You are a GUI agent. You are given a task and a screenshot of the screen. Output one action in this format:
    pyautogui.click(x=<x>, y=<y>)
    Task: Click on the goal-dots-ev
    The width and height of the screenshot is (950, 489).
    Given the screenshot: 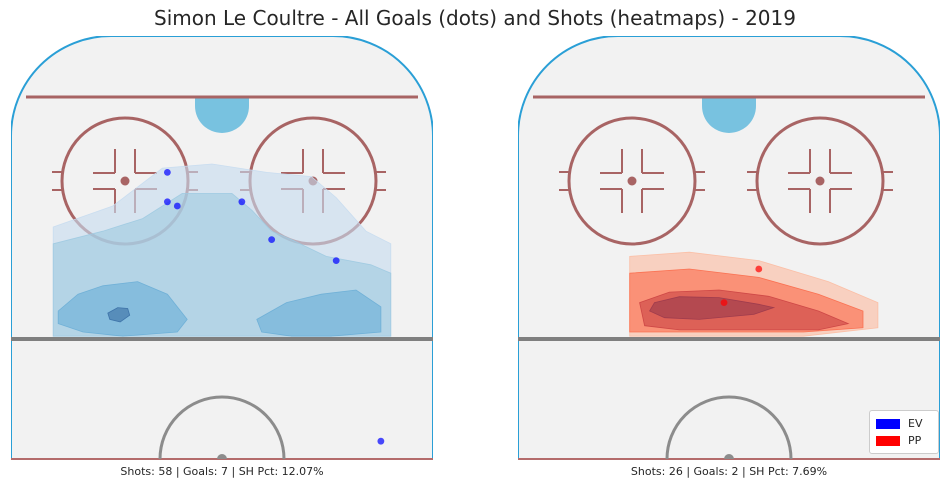 What is the action you would take?
    pyautogui.click(x=274, y=307)
    